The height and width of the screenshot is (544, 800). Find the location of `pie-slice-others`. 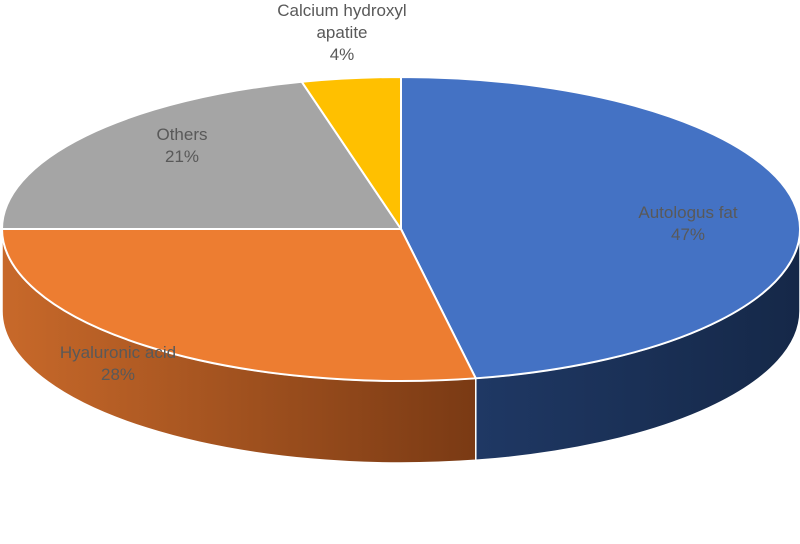

pie-slice-others is located at coordinates (201, 155).